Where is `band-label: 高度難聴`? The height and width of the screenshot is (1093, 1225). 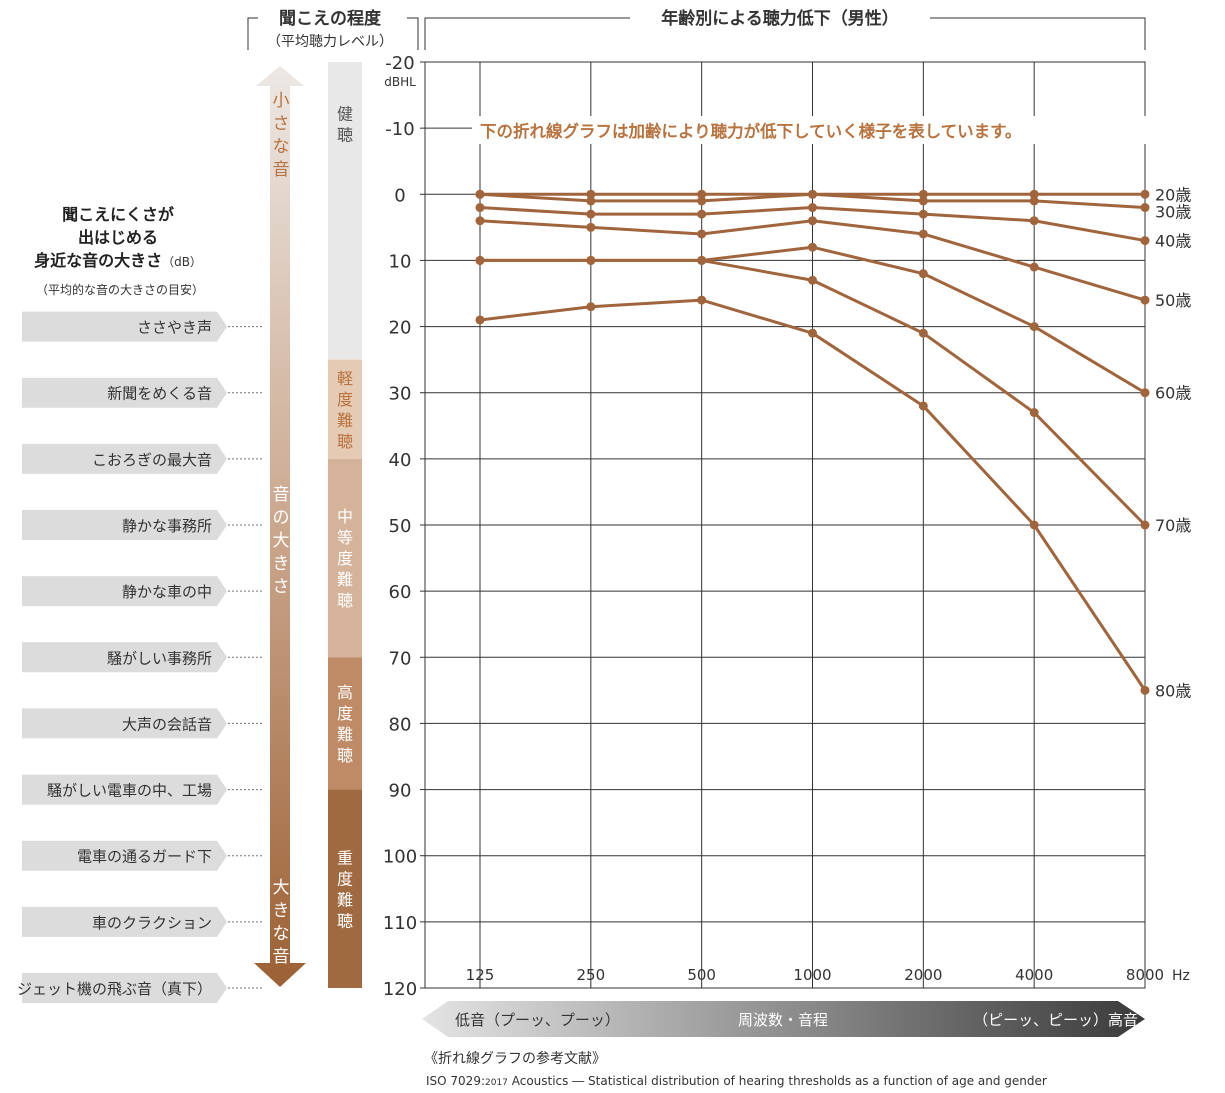 band-label: 高度難聴 is located at coordinates (345, 724).